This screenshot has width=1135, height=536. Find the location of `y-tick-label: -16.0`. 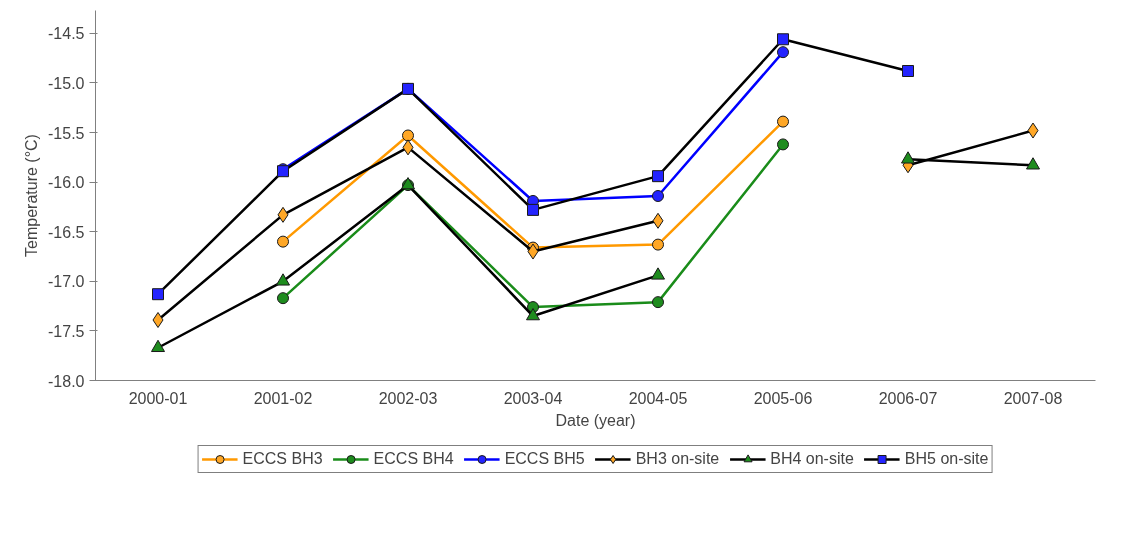

y-tick-label: -16.0 is located at coordinates (66, 183).